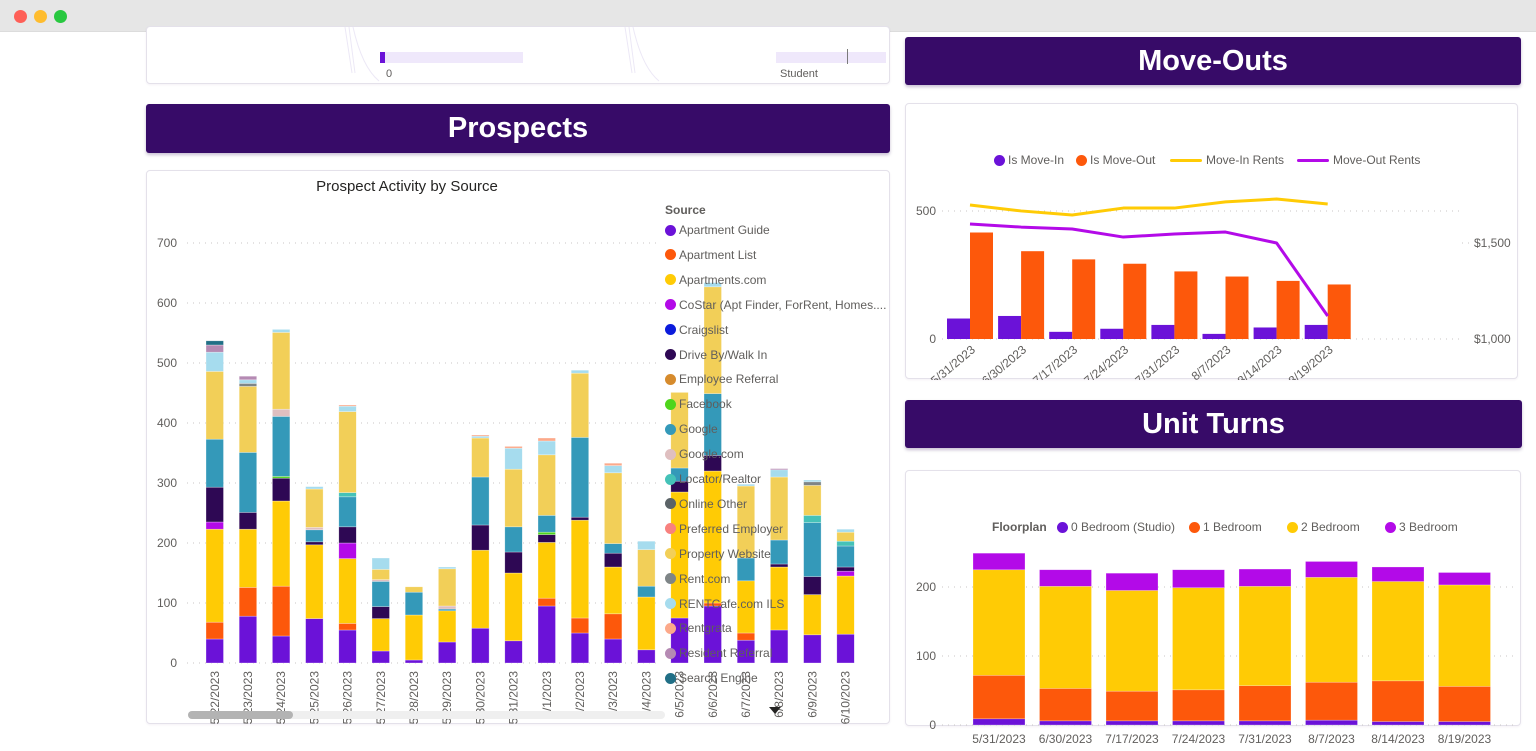  Describe the element at coordinates (214, 348) in the screenshot. I see `prospect-bar-segment-resident-referral` at that location.